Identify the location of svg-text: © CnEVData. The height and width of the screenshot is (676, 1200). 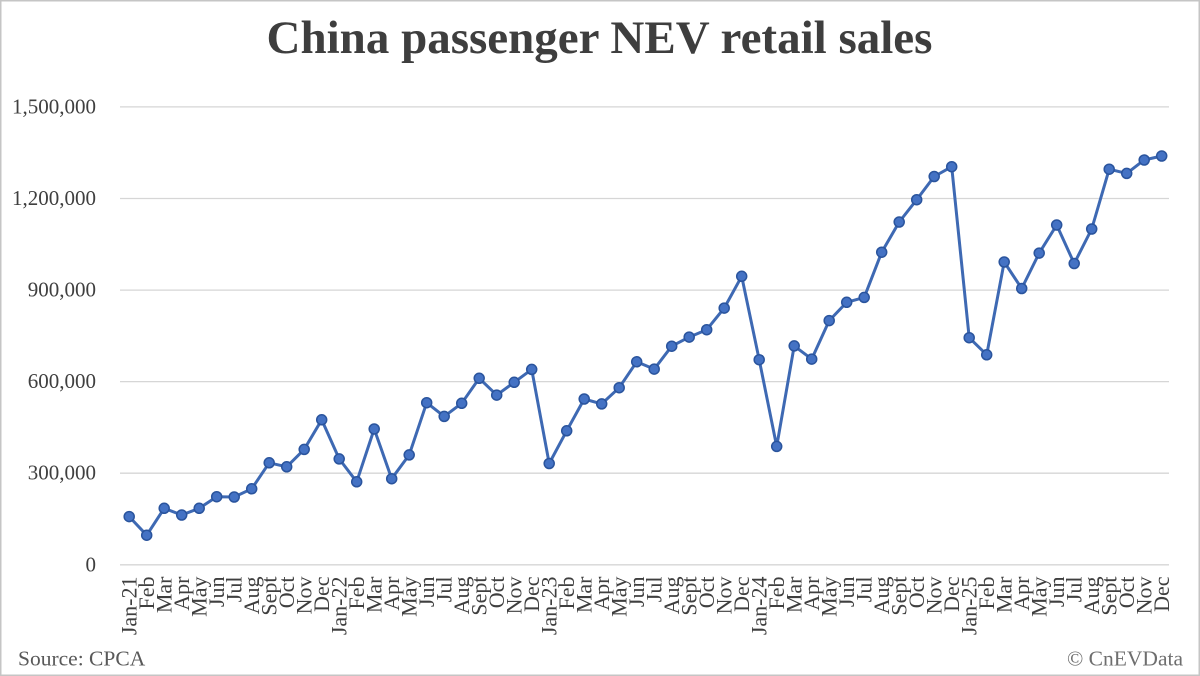
(1125, 659).